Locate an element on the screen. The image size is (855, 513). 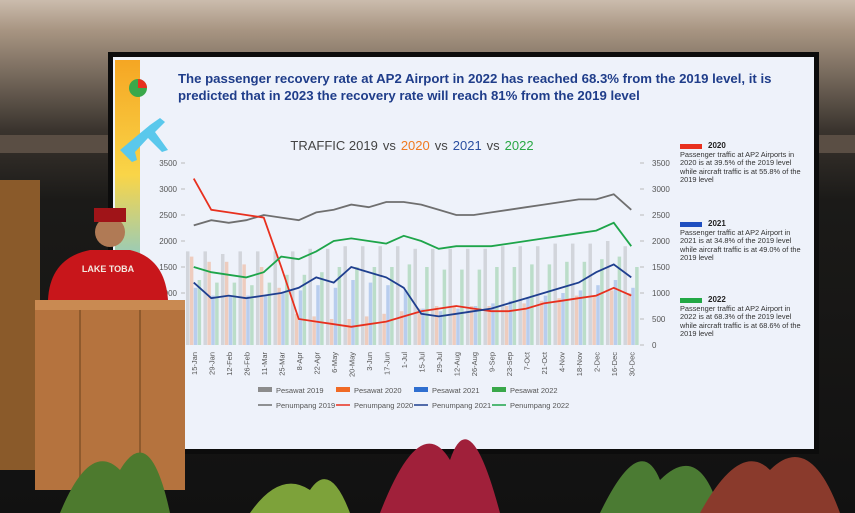
x-tick-label: 26-Feb is located at coordinates (246, 364).